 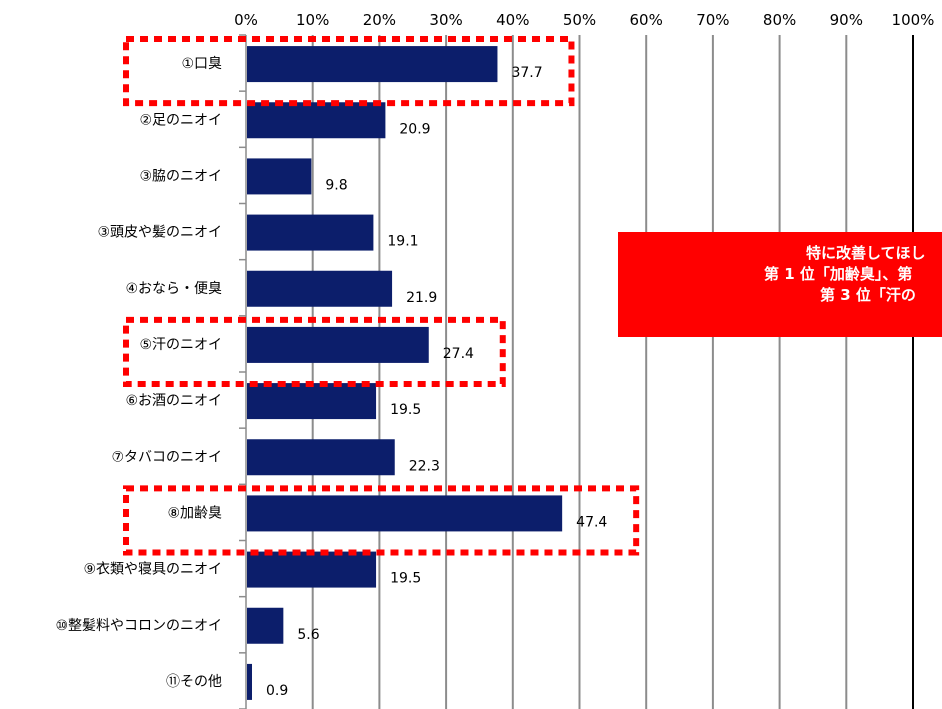 What do you see at coordinates (246, 20) in the screenshot?
I see `x-tick-label: 0%` at bounding box center [246, 20].